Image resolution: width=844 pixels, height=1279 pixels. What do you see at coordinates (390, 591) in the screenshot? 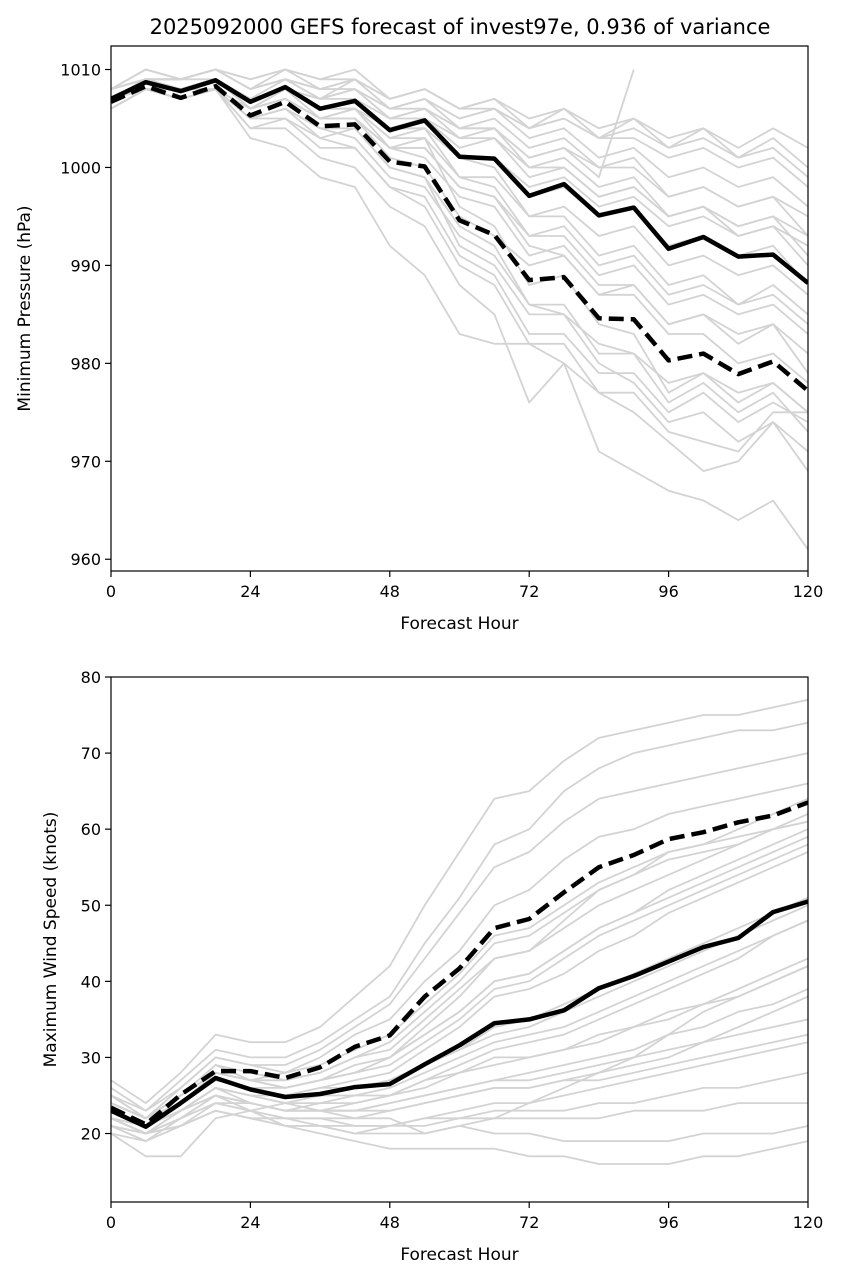
I see `pressure-x-tick-label: 48` at bounding box center [390, 591].